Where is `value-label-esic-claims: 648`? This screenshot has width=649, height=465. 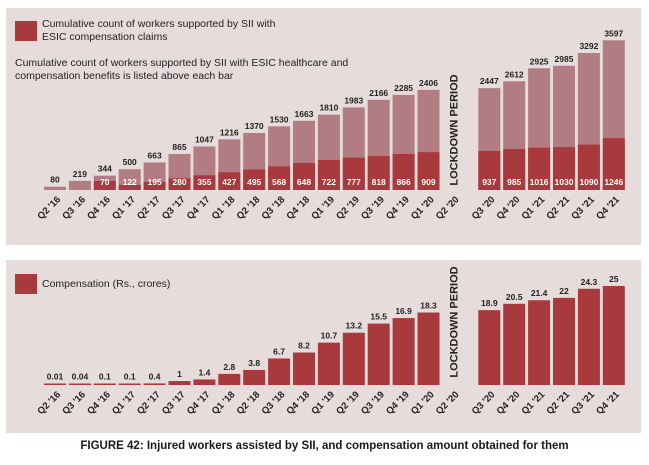
value-label-esic-claims: 648 is located at coordinates (304, 182).